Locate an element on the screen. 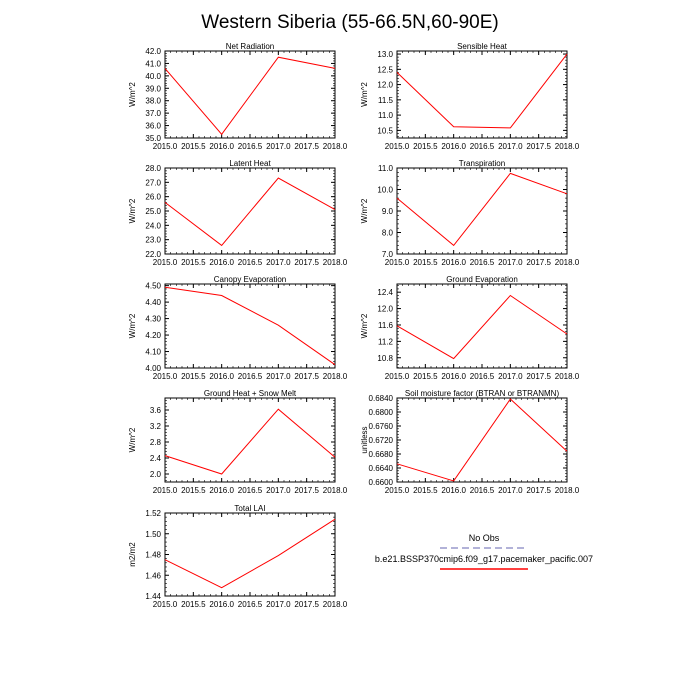 This screenshot has height=700, width=700. y-tick-label: 0.6640 is located at coordinates (381, 468).